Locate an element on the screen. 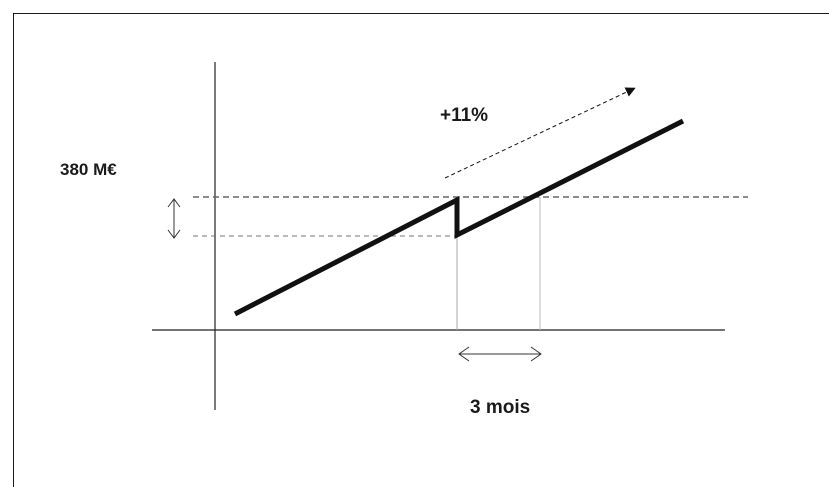  amount-label: 380 M€ is located at coordinates (88, 169).